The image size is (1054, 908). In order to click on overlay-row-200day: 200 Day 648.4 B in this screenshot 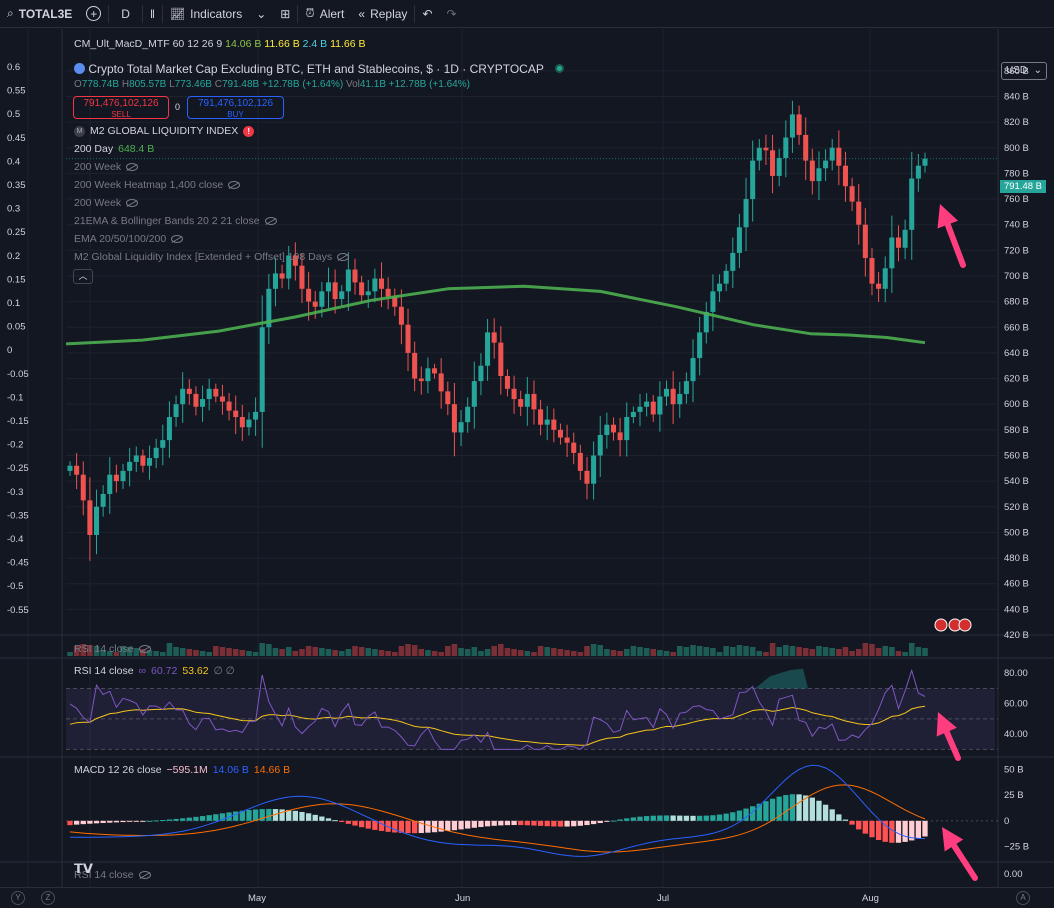, I will do `click(114, 149)`.